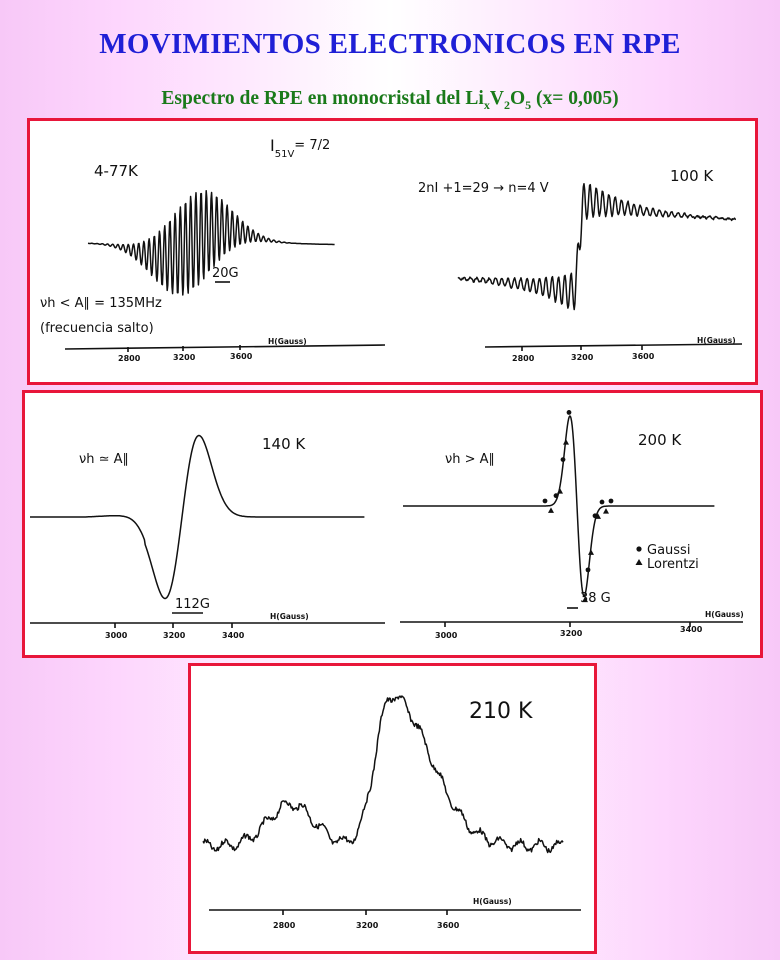 The height and width of the screenshot is (960, 780). I want to click on axis-100k, so click(613, 345).